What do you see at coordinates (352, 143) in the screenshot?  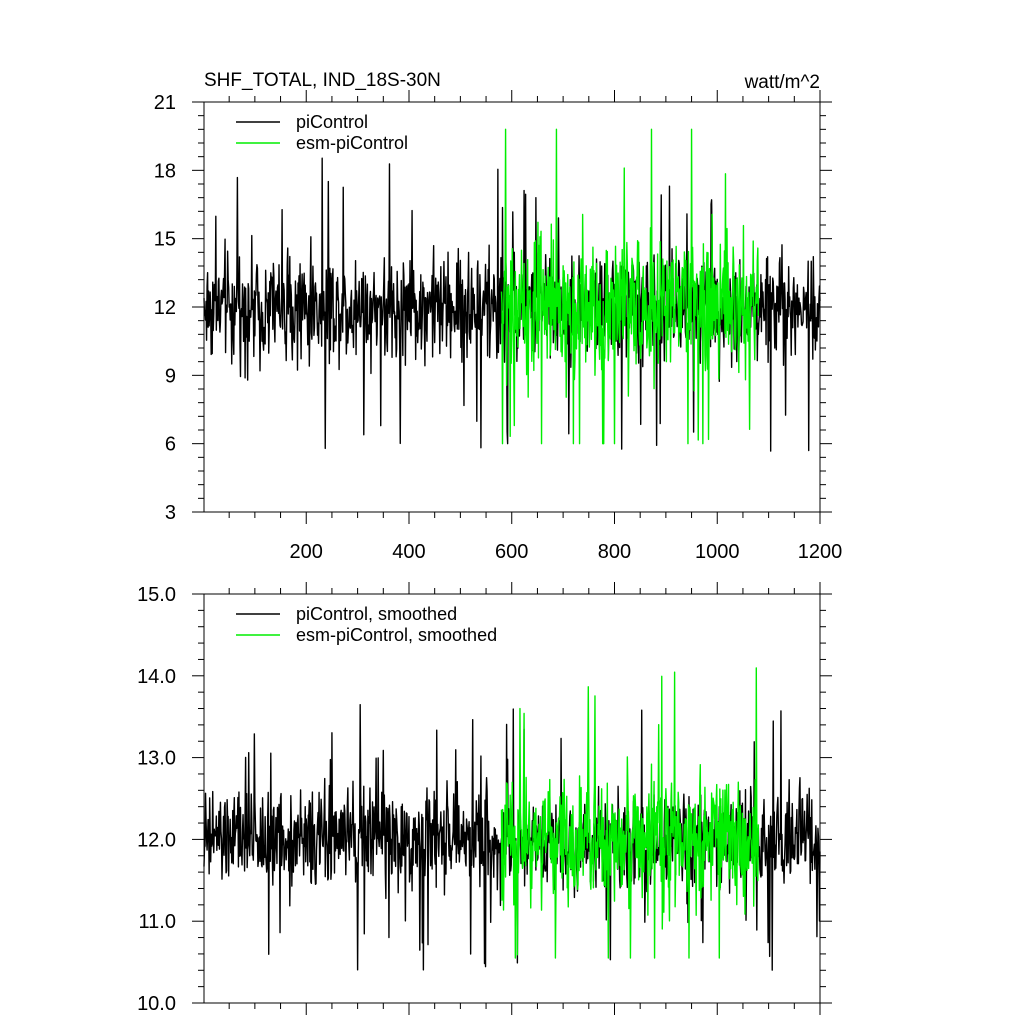 I see `legend-label: esm-piControl` at bounding box center [352, 143].